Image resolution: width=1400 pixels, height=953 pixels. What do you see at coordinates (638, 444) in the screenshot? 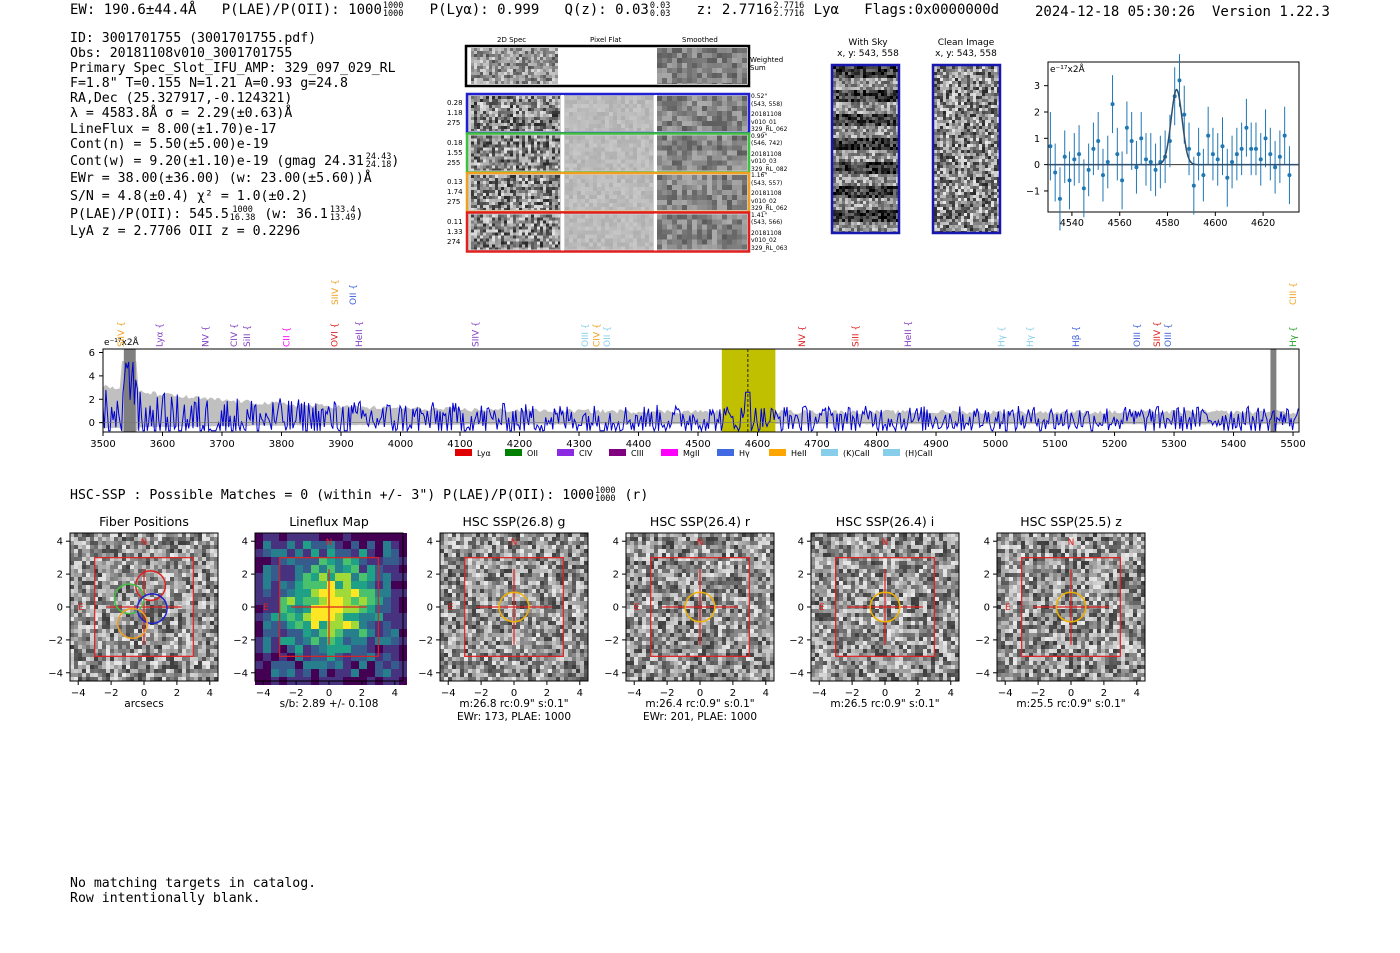
I see `spectrum-xtick-label: 4400` at bounding box center [638, 444].